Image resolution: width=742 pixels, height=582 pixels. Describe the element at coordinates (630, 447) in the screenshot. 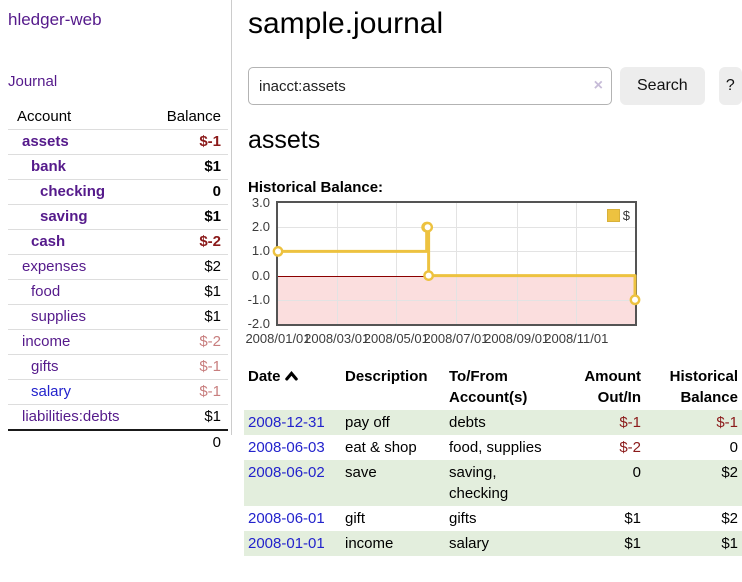

I see `transaction-amount: $-2` at that location.